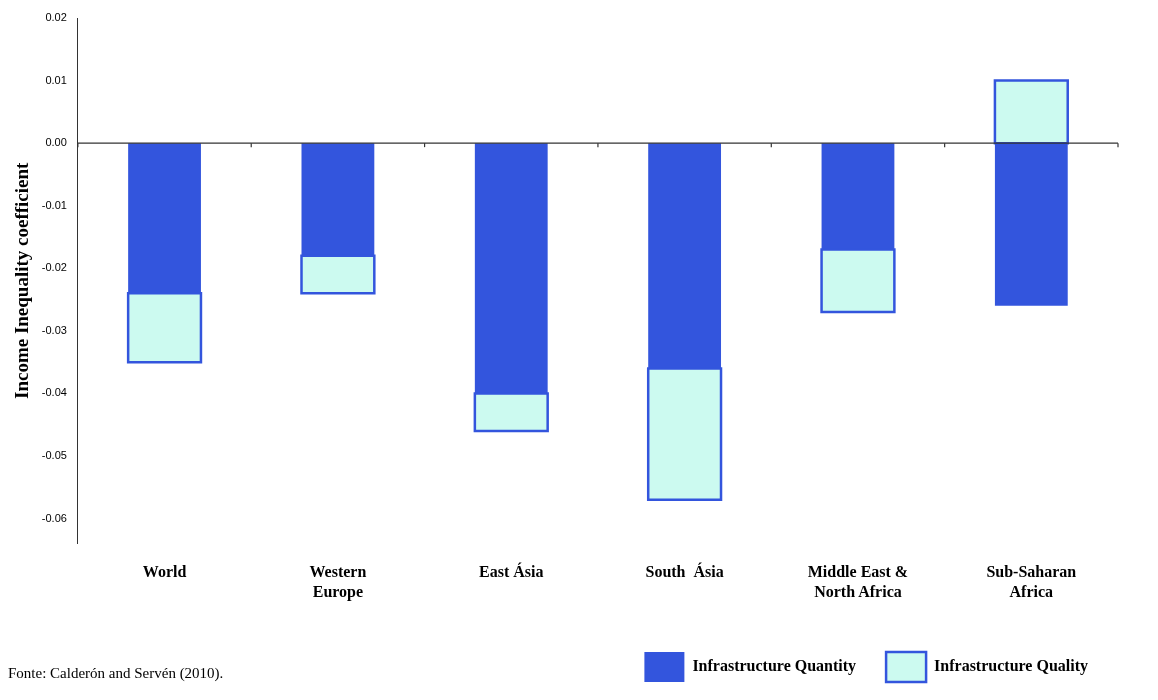 The width and height of the screenshot is (1158, 700). Describe the element at coordinates (774, 666) in the screenshot. I see `legend-label: Infrastructure Quantity` at that location.